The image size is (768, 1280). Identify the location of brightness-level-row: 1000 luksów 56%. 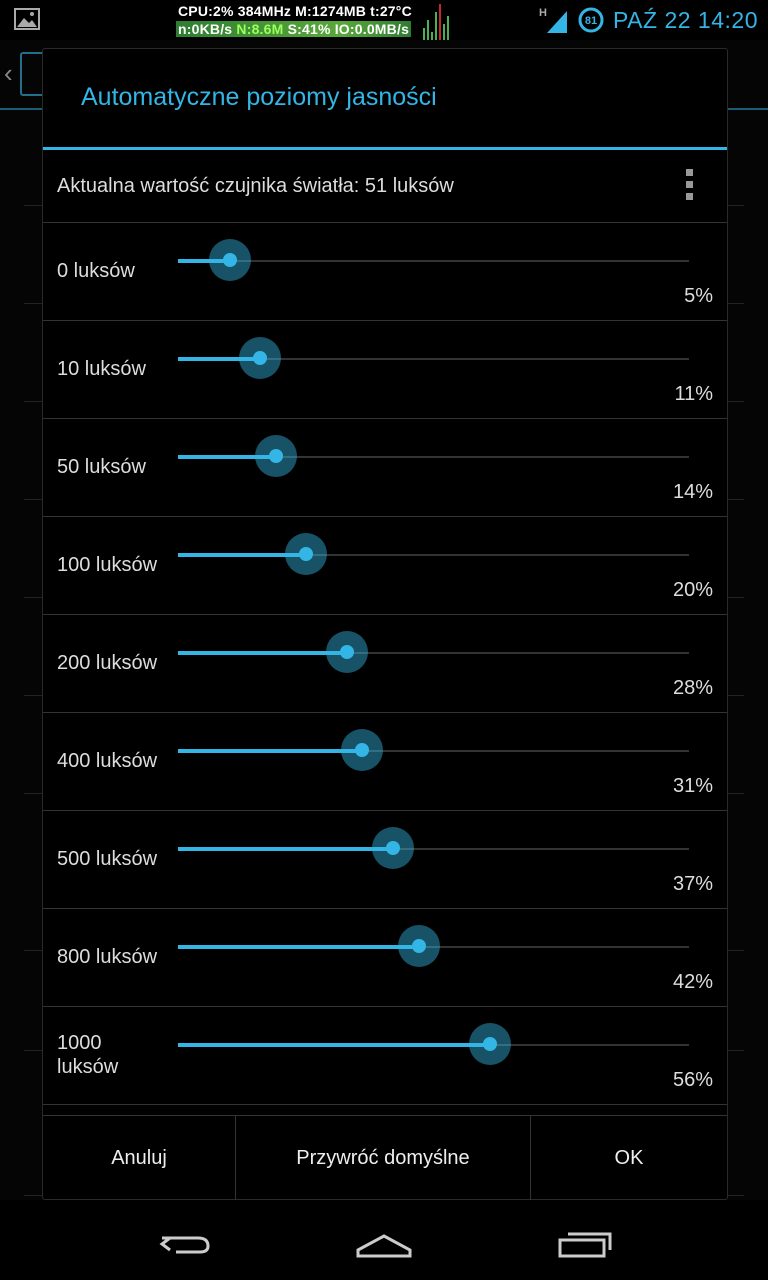
(385, 1056).